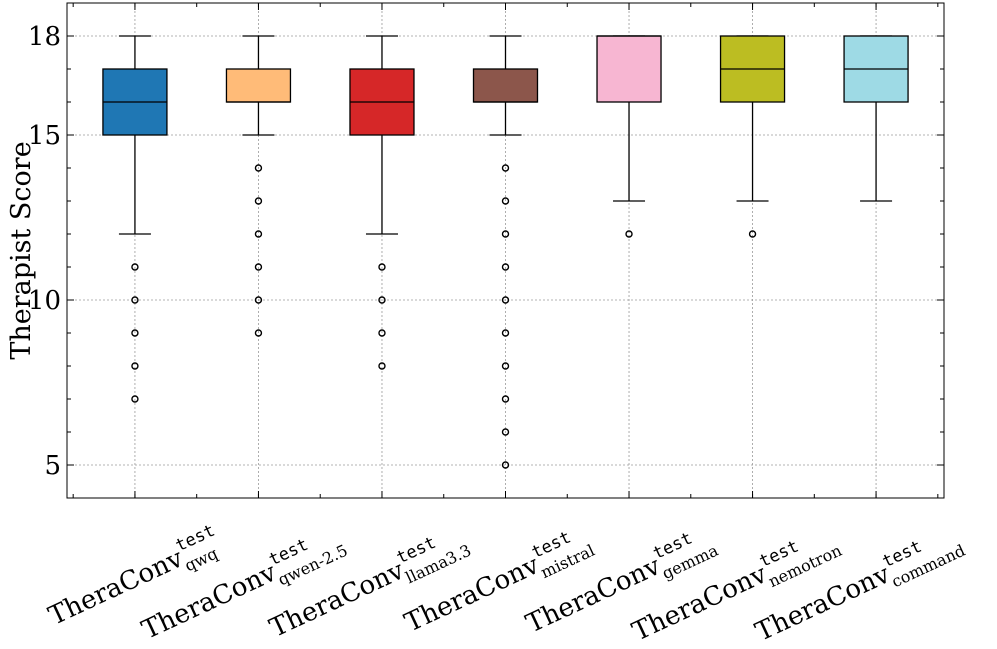 Image resolution: width=997 pixels, height=649 pixels. Describe the element at coordinates (52, 466) in the screenshot. I see `y-tick-label: 5` at that location.